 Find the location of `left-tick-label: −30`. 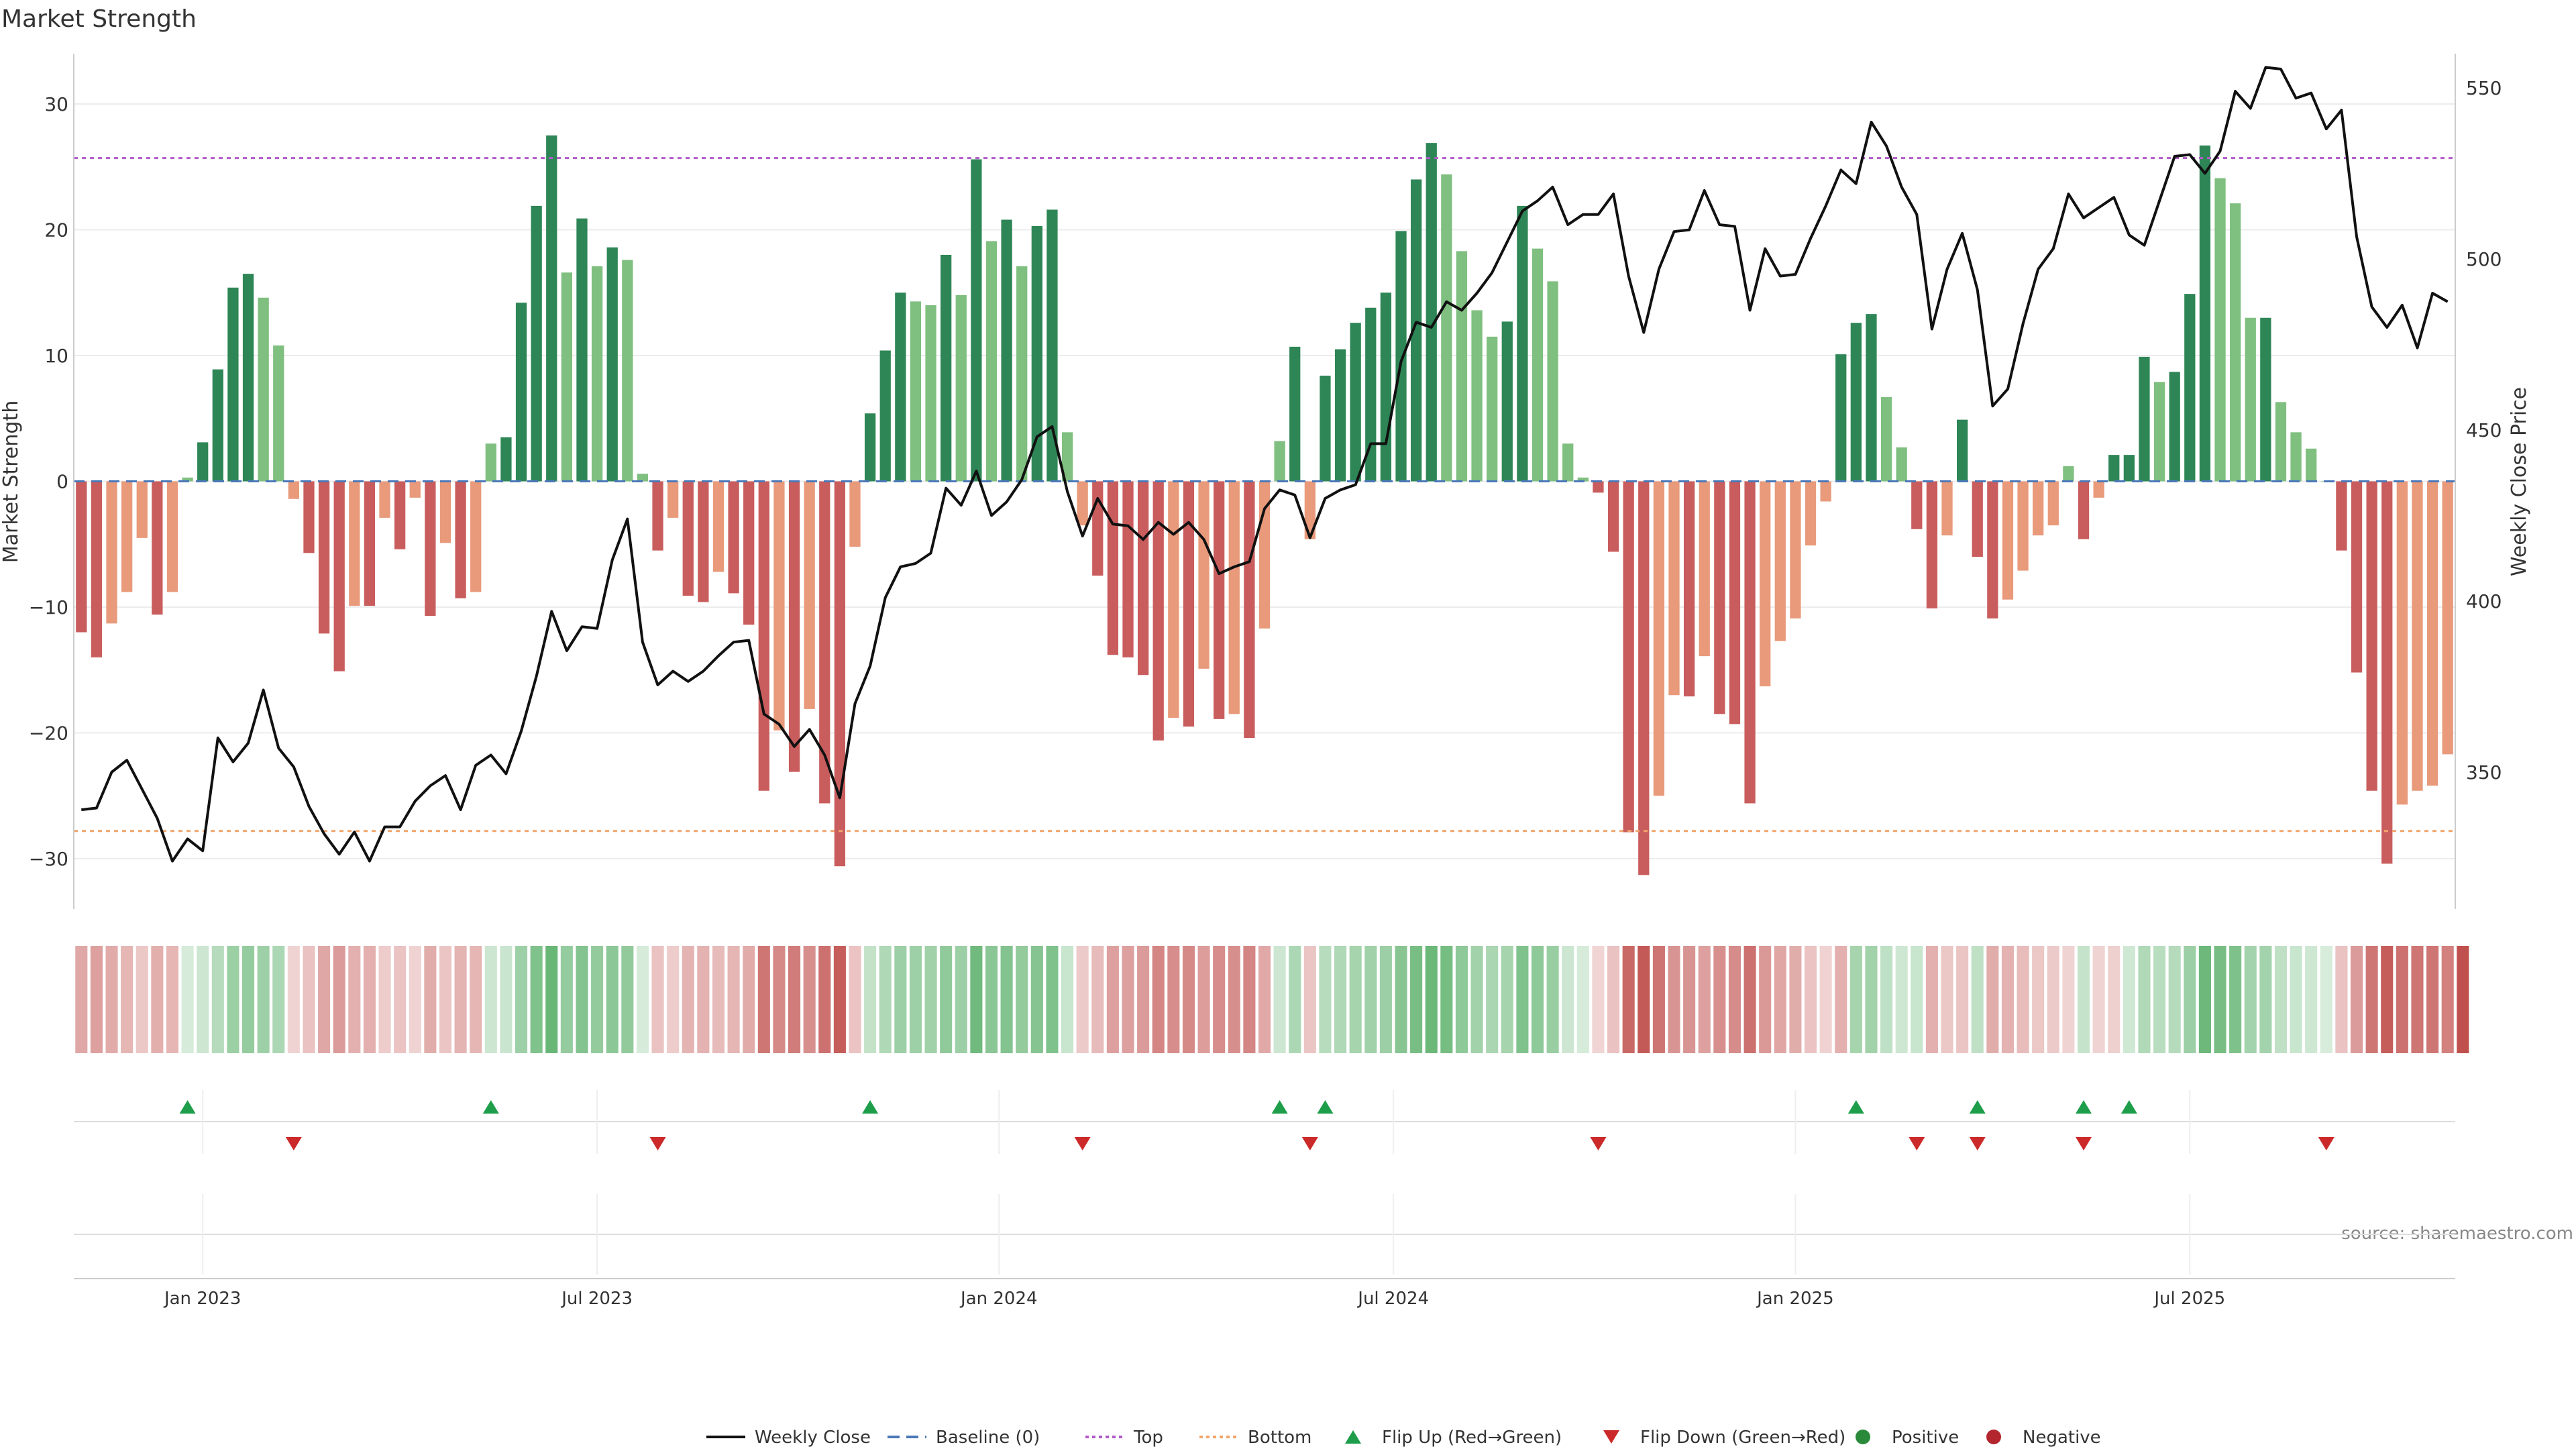

left-tick-label: −30 is located at coordinates (48, 859).